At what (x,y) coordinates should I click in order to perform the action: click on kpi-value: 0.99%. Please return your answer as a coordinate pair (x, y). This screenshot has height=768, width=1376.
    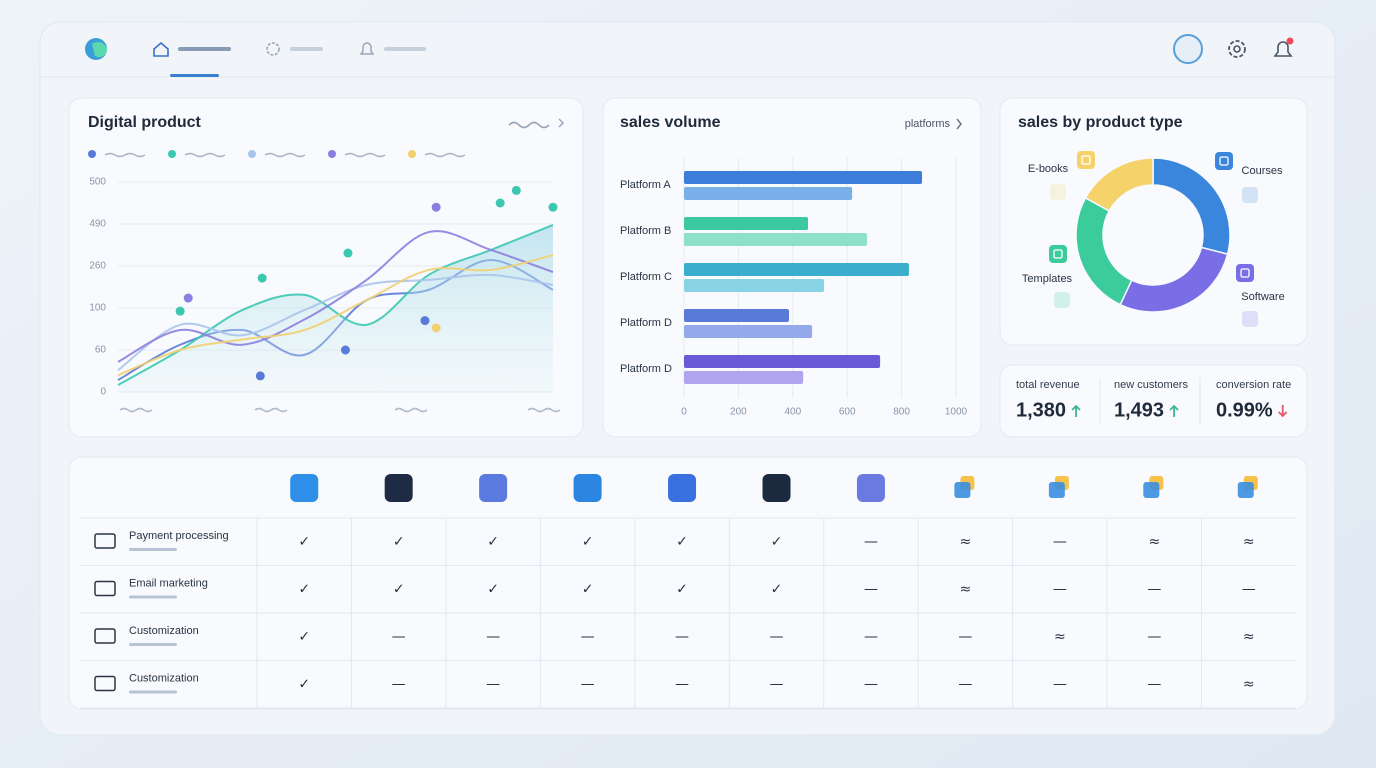
    Looking at the image, I should click on (1244, 410).